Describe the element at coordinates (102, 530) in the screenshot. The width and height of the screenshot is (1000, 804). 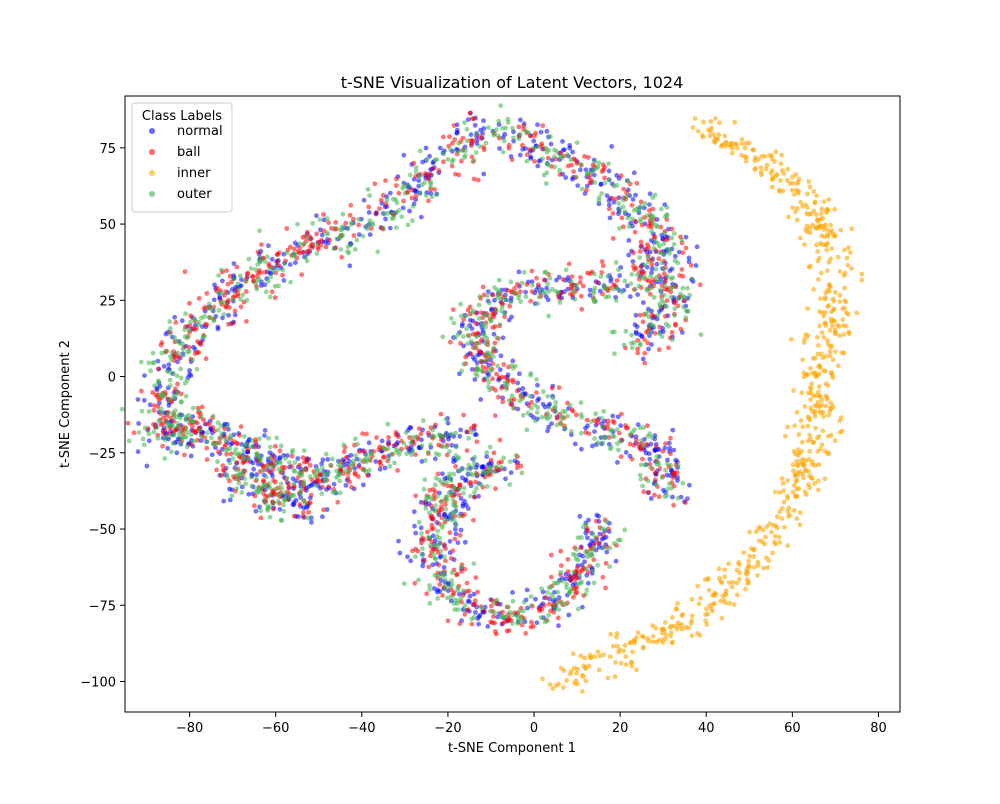
I see `y-tick-label: −50` at that location.